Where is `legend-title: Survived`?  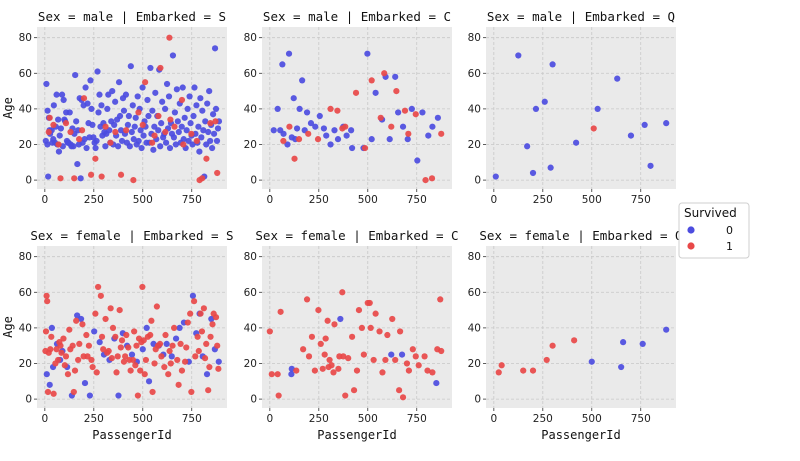
legend-title: Survived is located at coordinates (710, 213).